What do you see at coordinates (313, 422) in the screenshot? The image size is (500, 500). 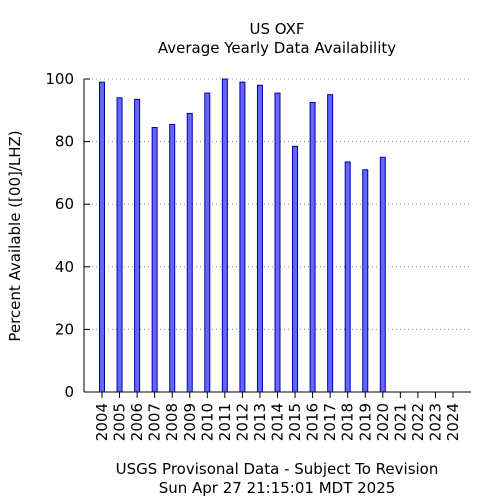 I see `x-tick-label: 2016` at bounding box center [313, 422].